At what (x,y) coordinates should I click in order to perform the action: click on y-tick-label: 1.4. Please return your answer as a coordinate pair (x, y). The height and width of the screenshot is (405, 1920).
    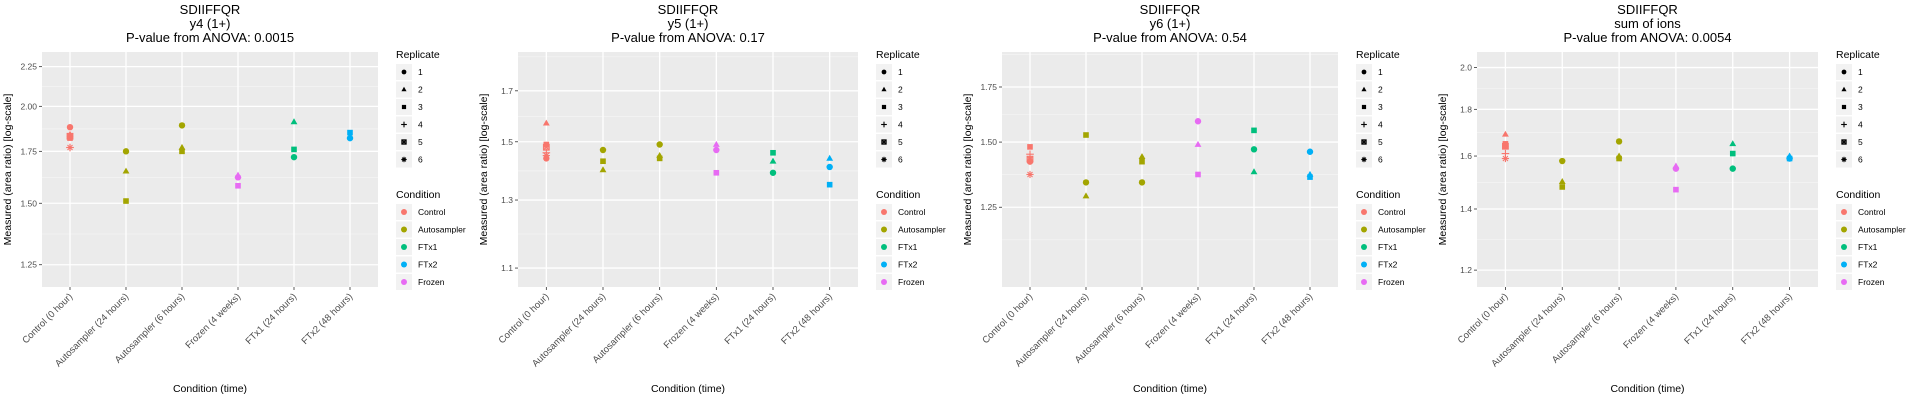
    Looking at the image, I should click on (1466, 209).